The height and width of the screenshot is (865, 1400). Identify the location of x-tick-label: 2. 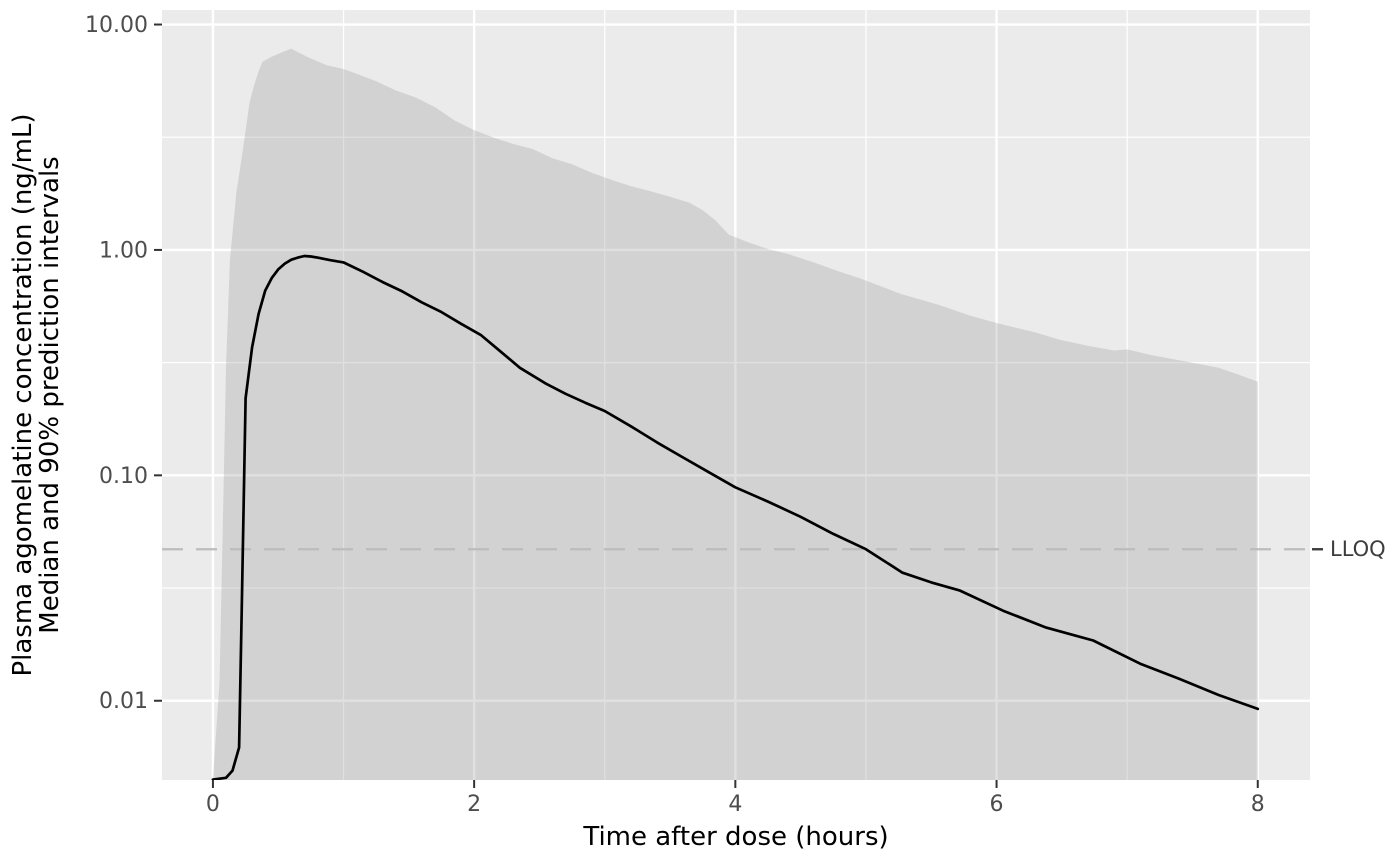
(474, 804).